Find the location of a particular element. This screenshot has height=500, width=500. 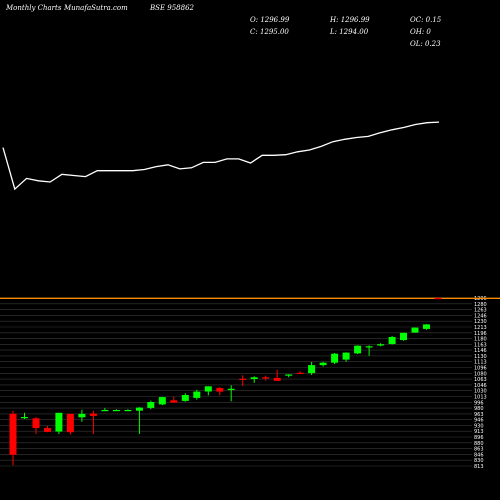

y-tick-label: 930 is located at coordinates (479, 426).